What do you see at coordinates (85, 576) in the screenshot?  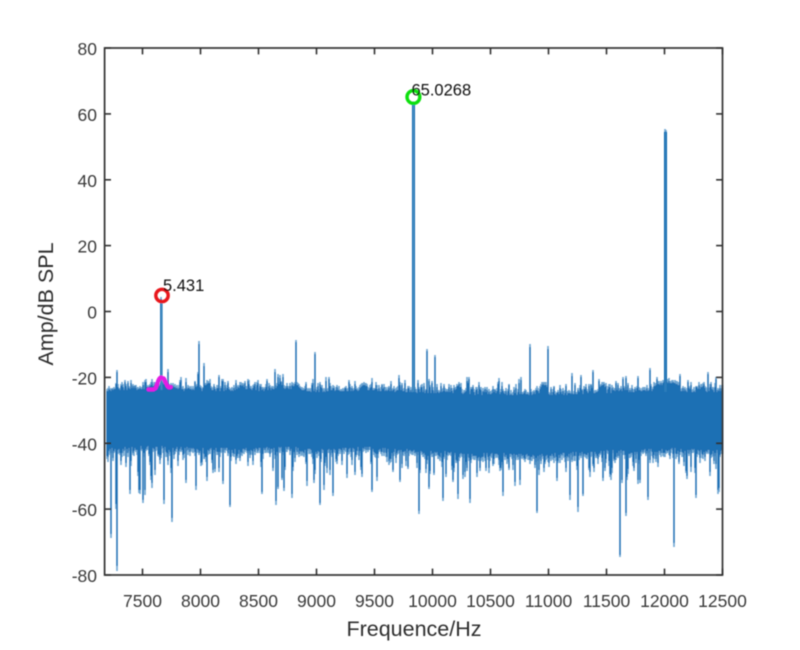 I see `svg-text: -80` at bounding box center [85, 576].